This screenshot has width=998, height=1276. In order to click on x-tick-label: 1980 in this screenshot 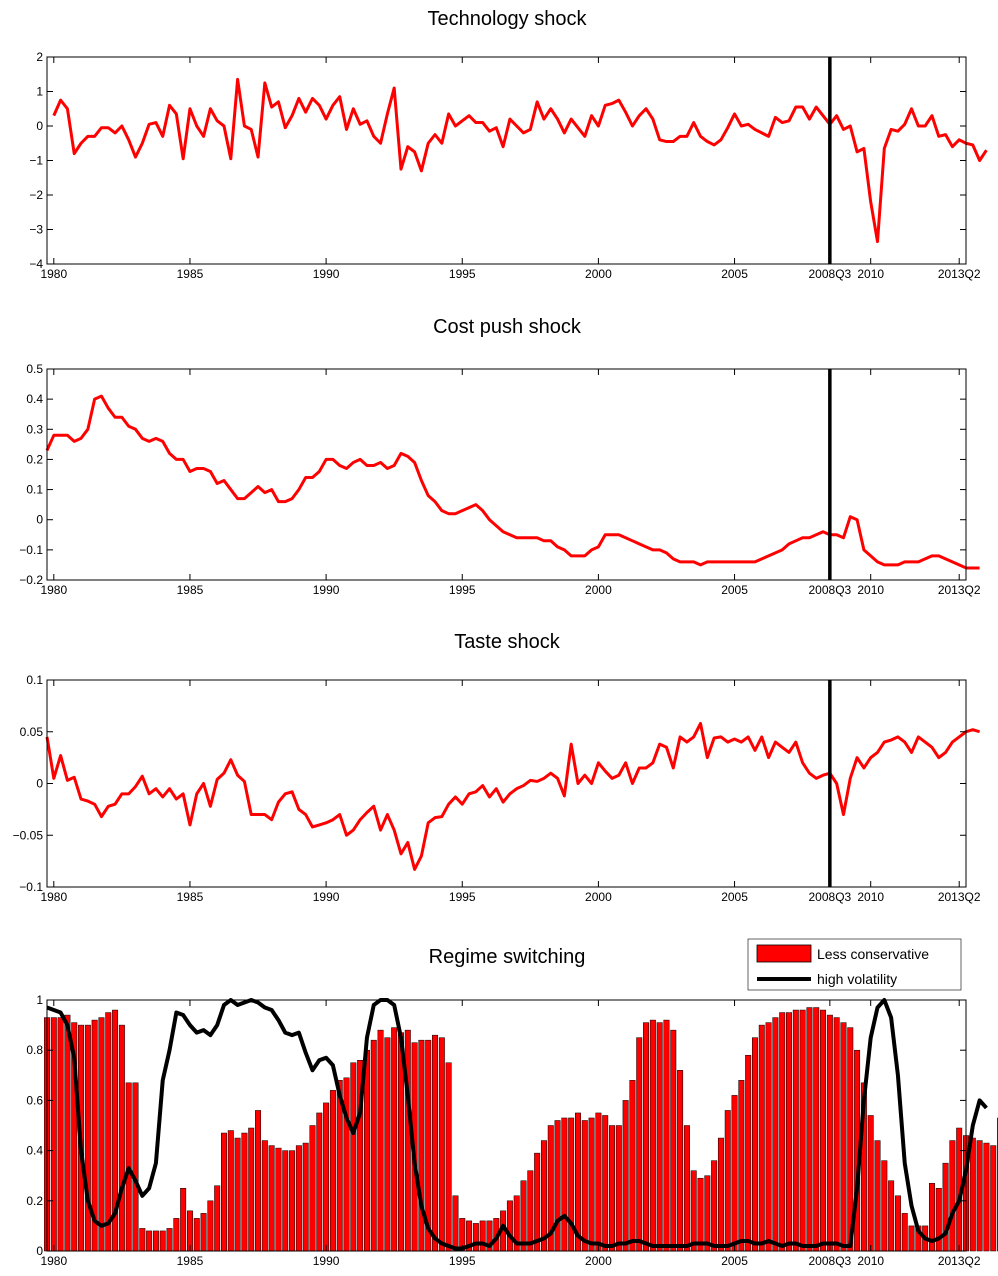, I will do `click(53, 897)`.